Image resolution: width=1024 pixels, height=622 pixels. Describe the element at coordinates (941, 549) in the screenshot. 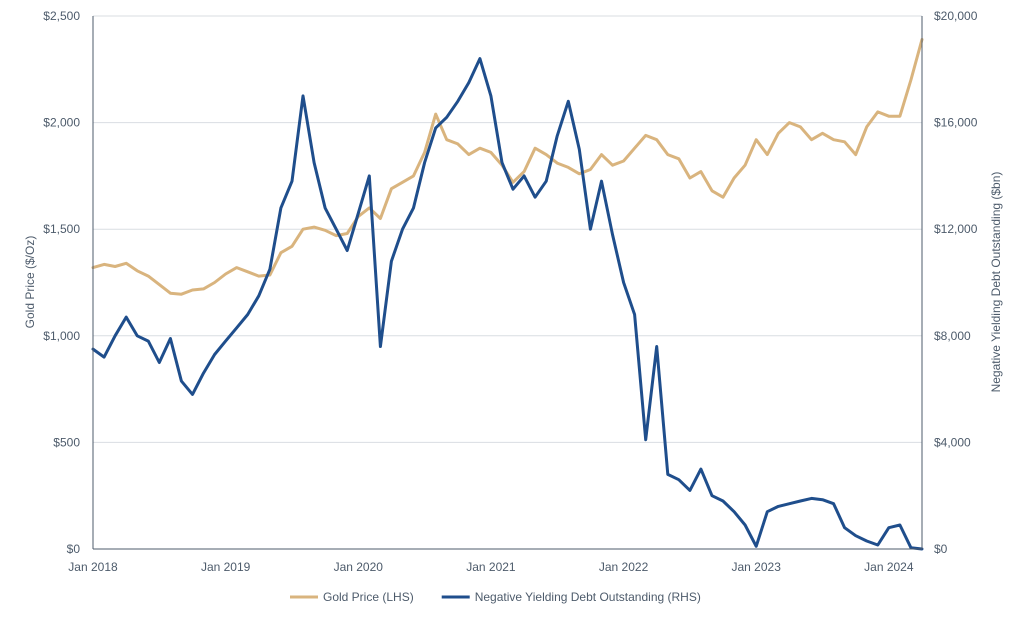

I see `y-right-tick-label: $0` at that location.